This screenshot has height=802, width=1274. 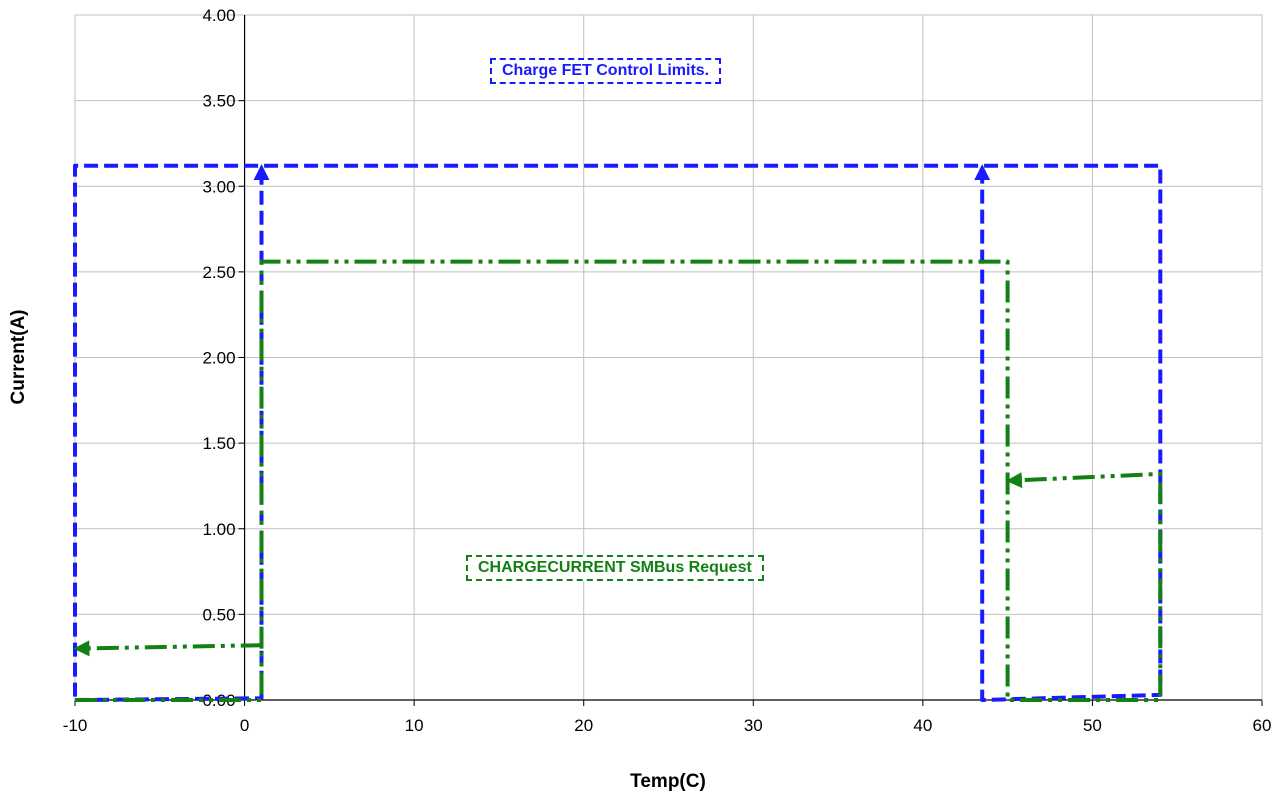 I want to click on x-tick-label: 10, so click(x=414, y=725).